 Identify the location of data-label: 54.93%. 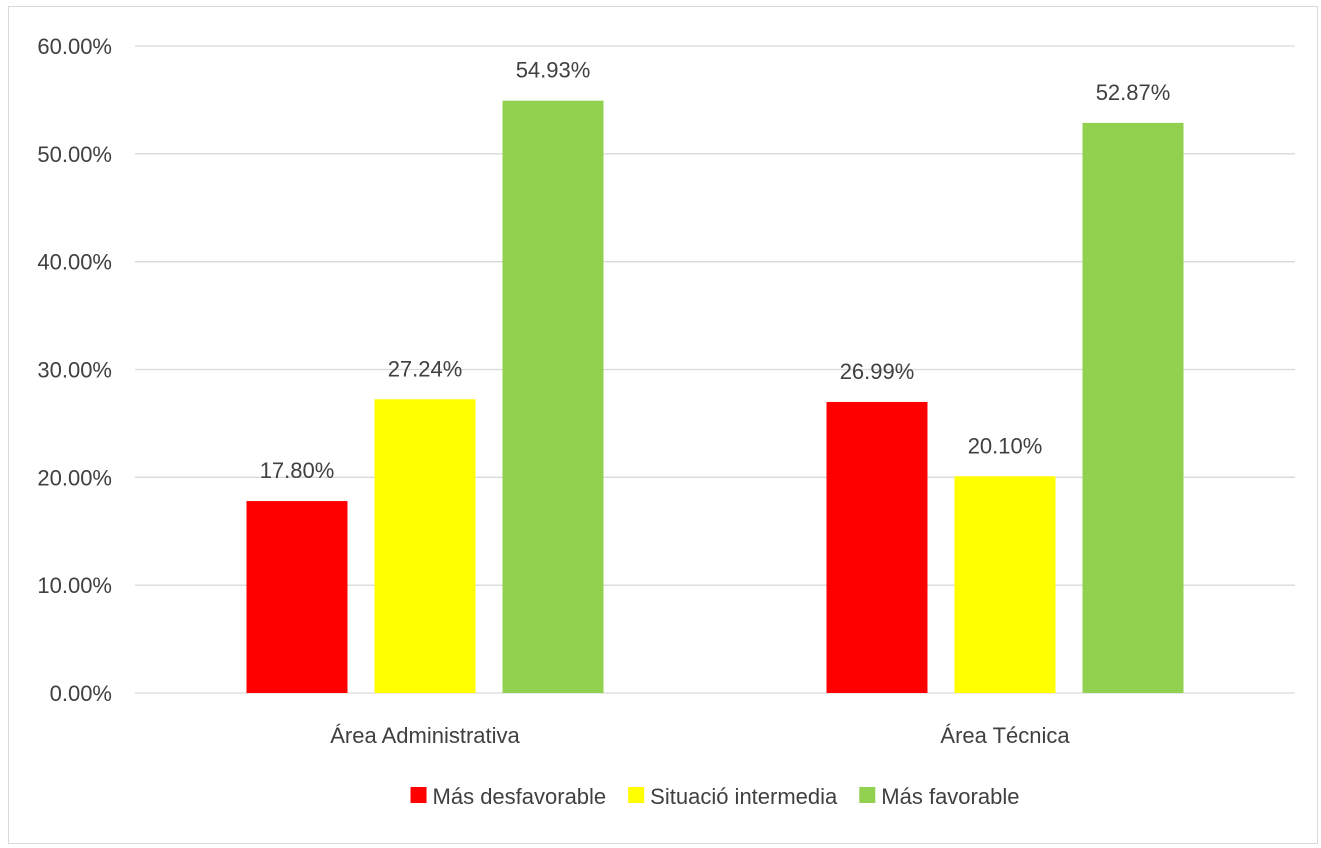
(553, 70).